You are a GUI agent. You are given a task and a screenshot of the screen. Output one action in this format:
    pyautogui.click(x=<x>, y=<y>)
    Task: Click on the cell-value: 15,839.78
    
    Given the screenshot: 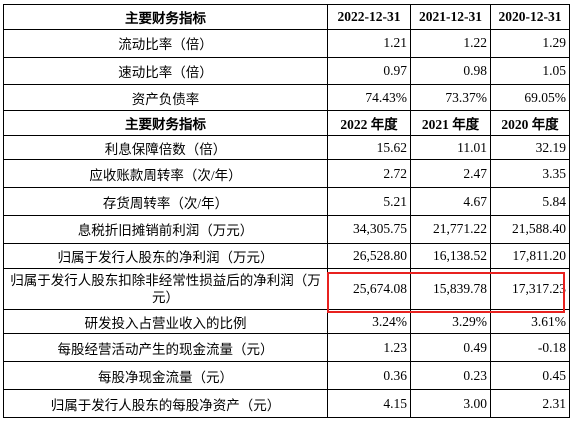 What is the action you would take?
    pyautogui.click(x=450, y=288)
    